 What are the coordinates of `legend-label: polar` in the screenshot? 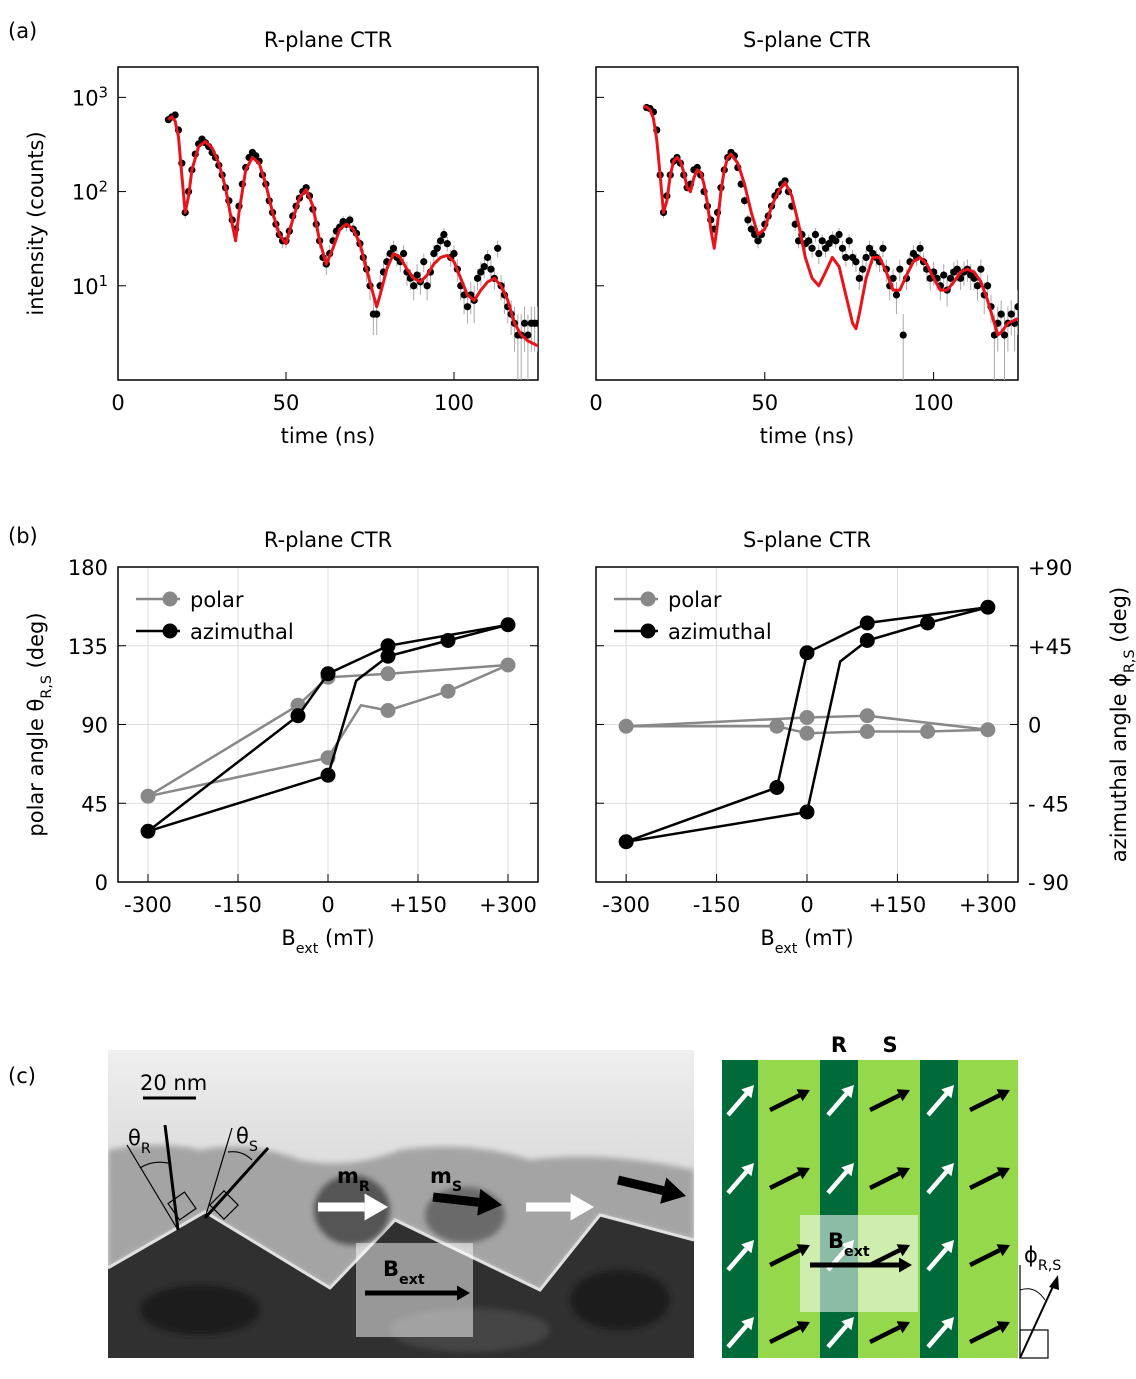 It's located at (695, 600).